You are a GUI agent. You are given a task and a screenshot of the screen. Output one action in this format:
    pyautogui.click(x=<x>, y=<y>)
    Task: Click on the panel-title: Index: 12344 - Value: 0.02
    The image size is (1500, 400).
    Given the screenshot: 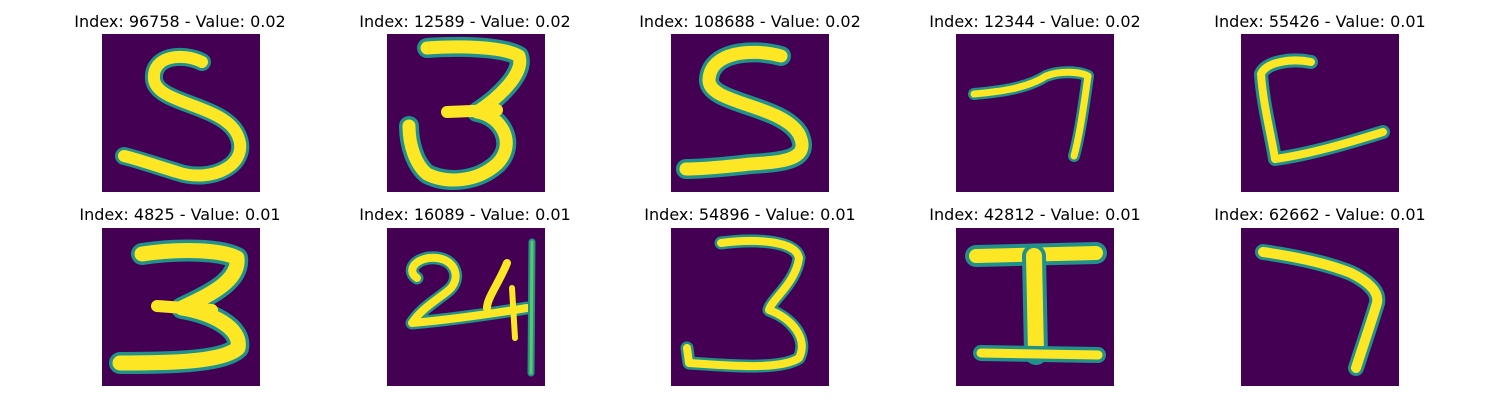 What is the action you would take?
    pyautogui.click(x=1035, y=21)
    